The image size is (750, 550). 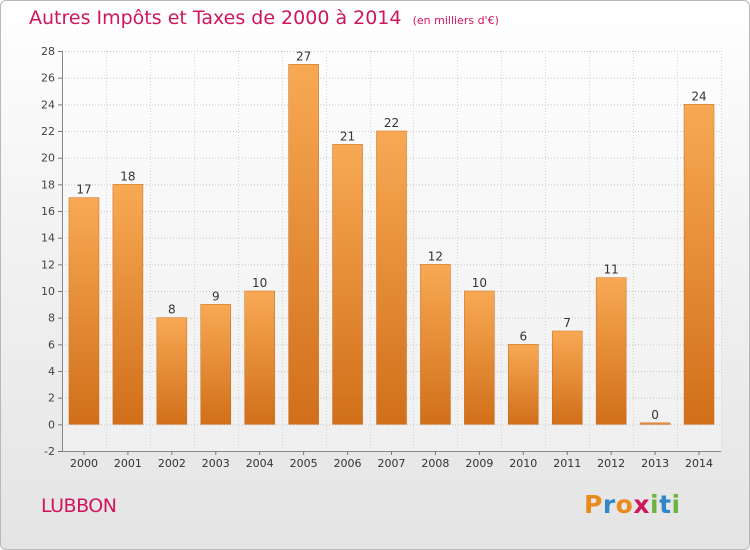 What do you see at coordinates (567, 463) in the screenshot?
I see `x-tick-label: 2011` at bounding box center [567, 463].